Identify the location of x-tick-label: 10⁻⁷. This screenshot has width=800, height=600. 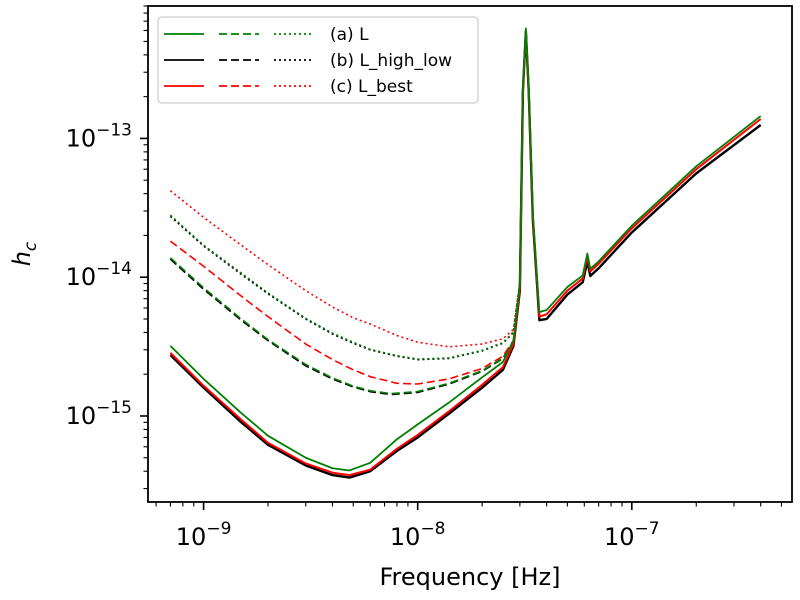
(632, 535).